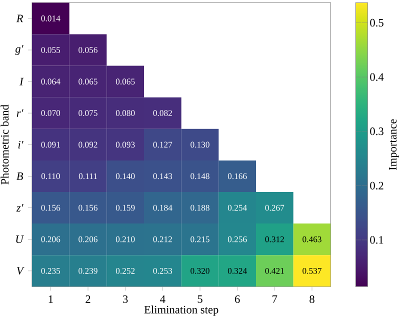 The height and width of the screenshot is (320, 400). I want to click on data-label: 0.166, so click(237, 176).